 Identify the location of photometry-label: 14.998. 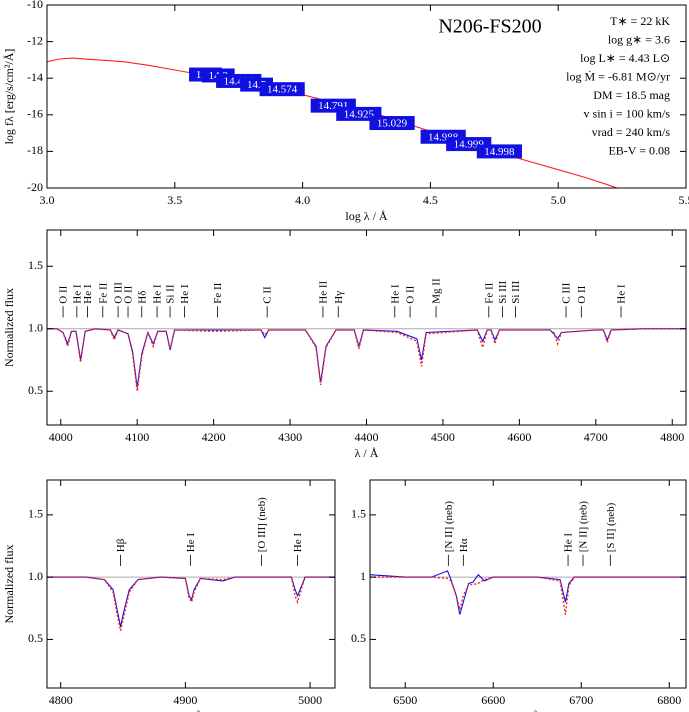
(499, 152).